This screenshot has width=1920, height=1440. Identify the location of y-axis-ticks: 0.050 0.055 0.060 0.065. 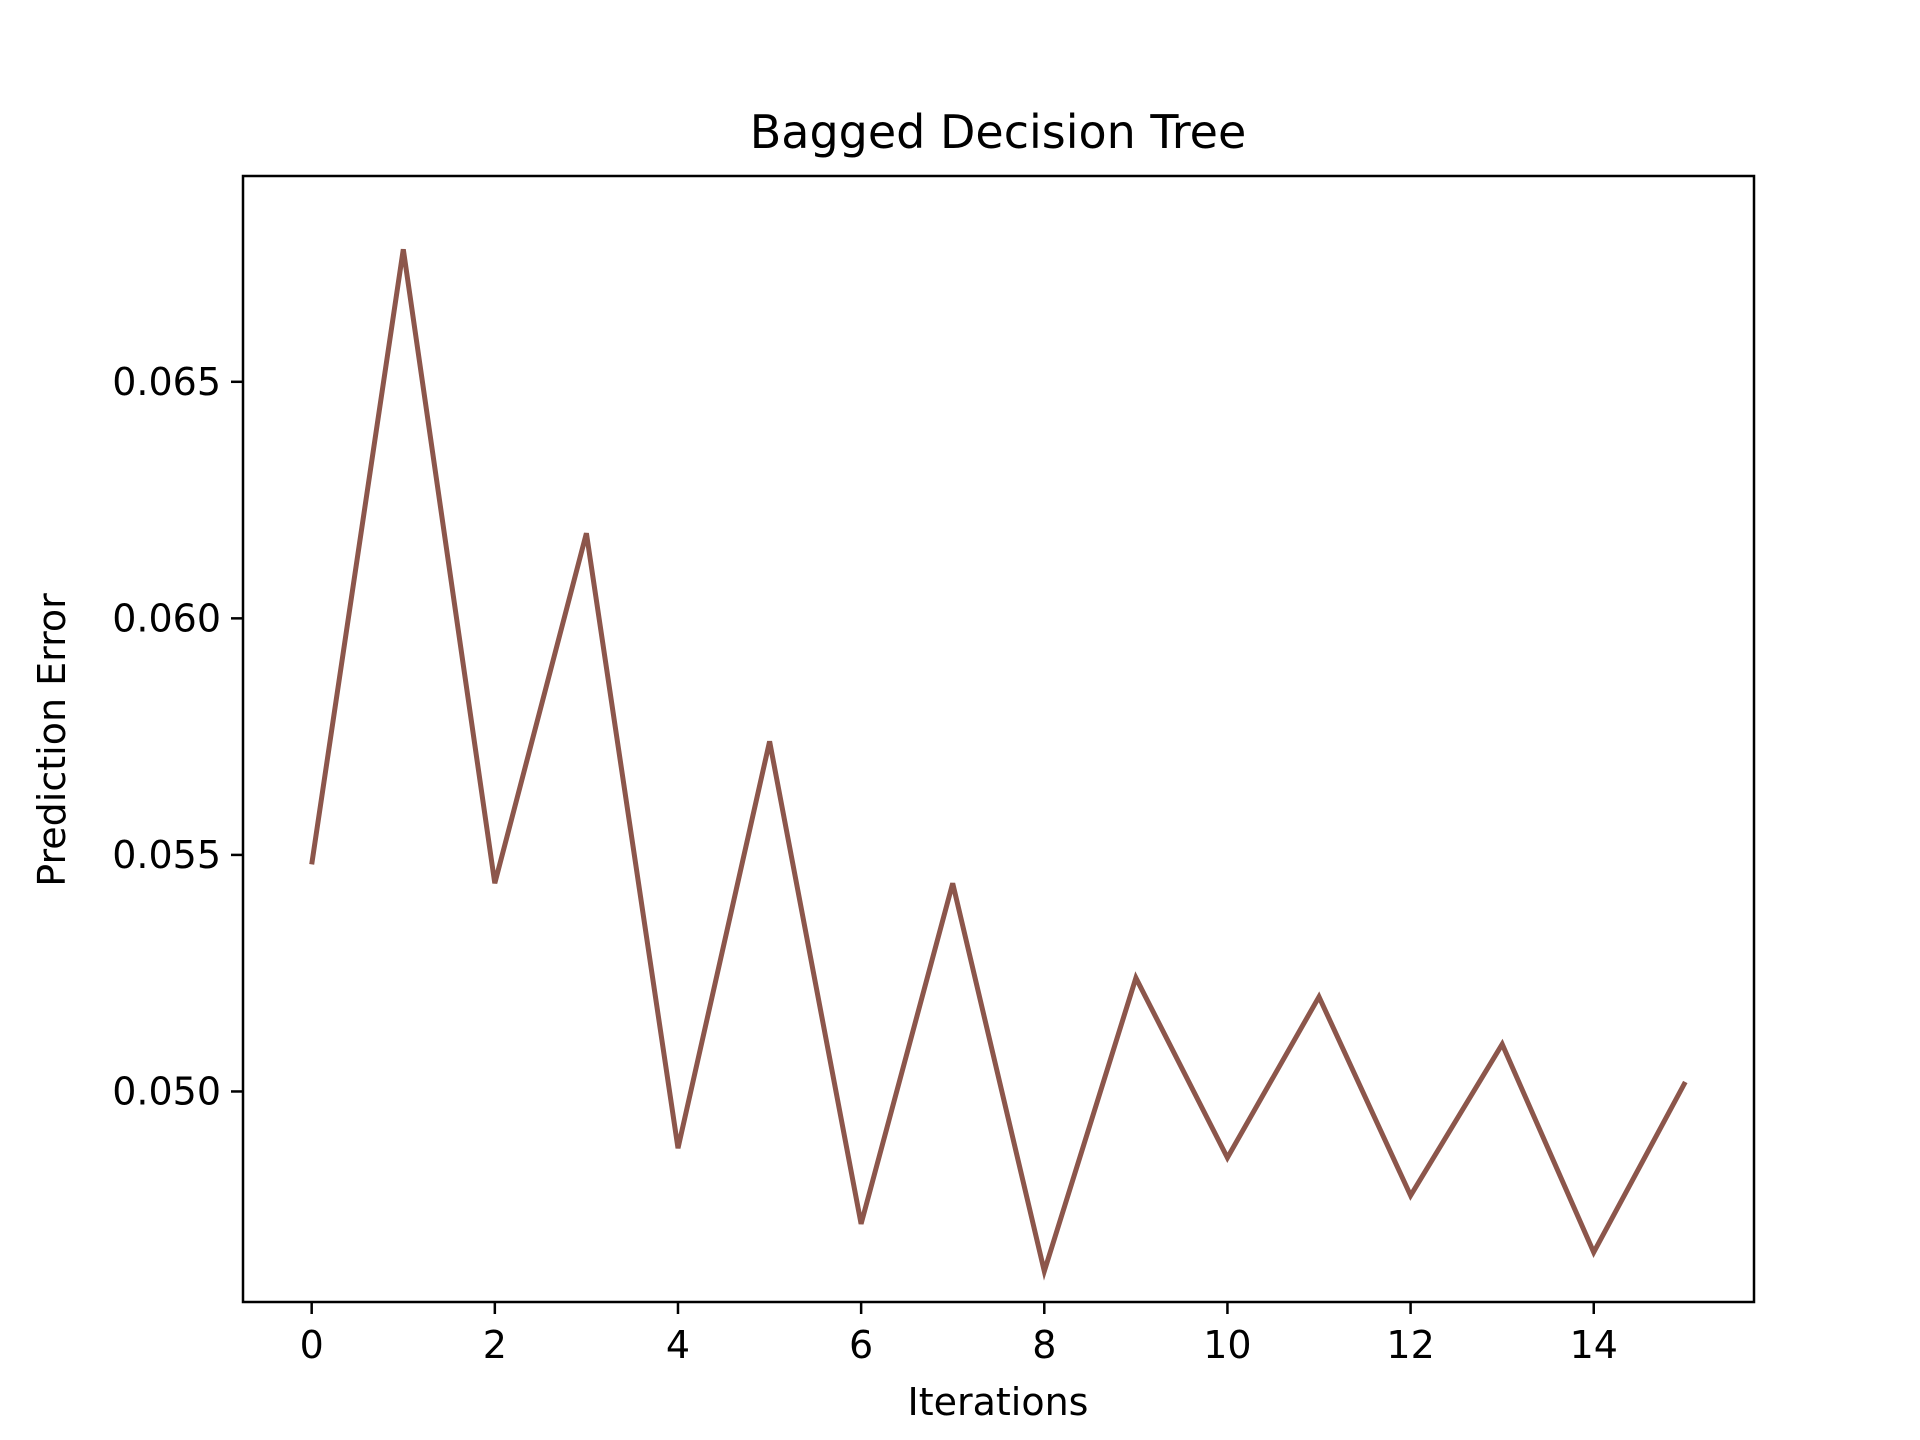
(177, 736).